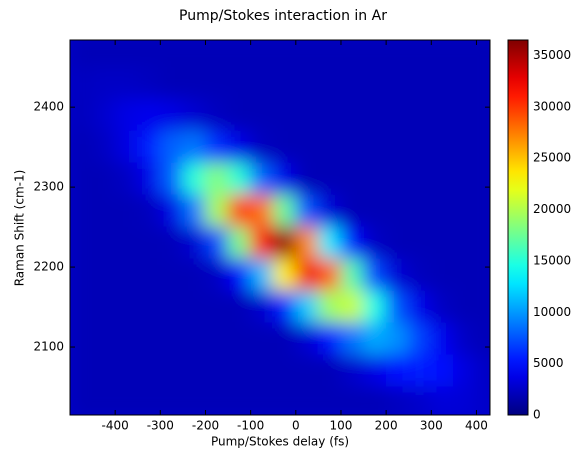 The height and width of the screenshot is (455, 573). What do you see at coordinates (552, 209) in the screenshot?
I see `colorbar-tick-label: 20000` at bounding box center [552, 209].